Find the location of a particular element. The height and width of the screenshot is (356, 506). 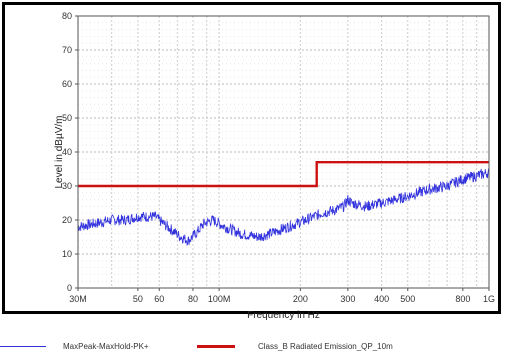

x-axis-label: Frequency in Hz is located at coordinates (283, 315).